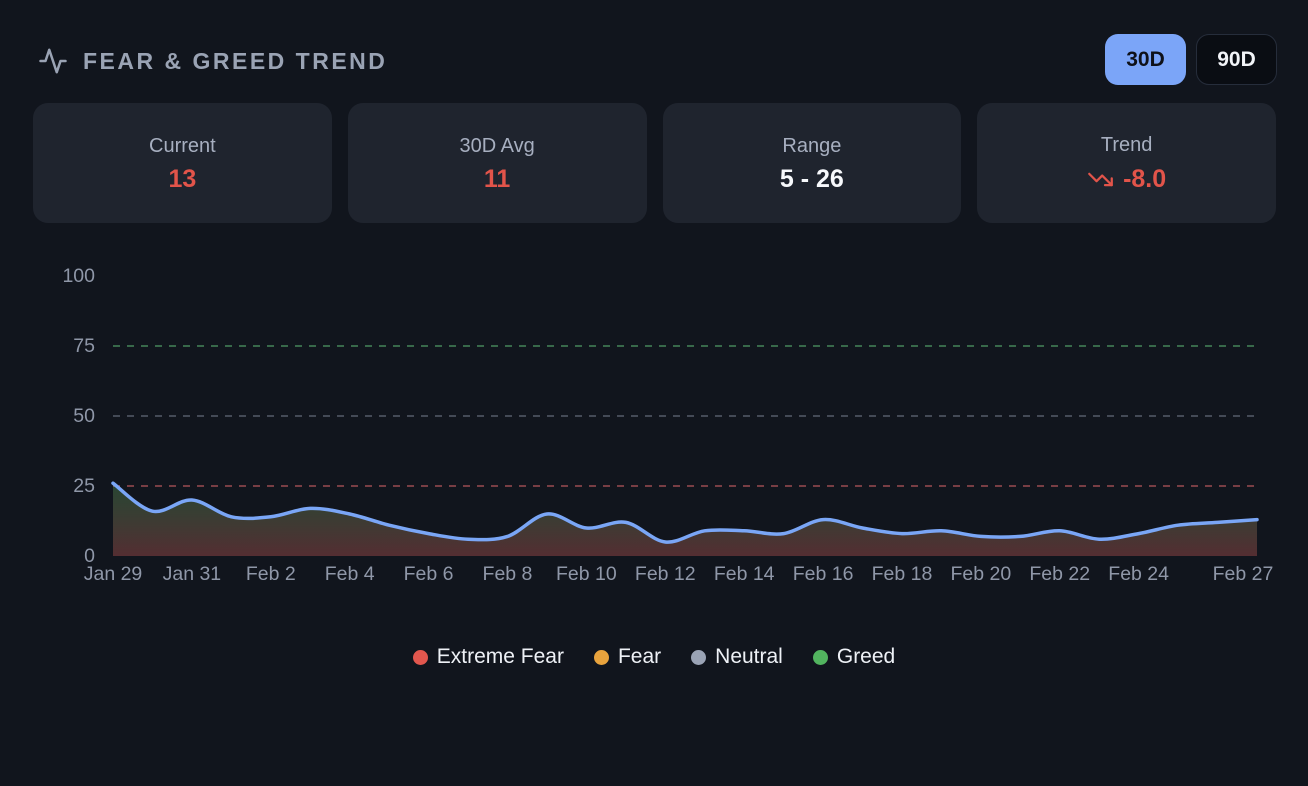 The width and height of the screenshot is (1308, 786). I want to click on series-area-fill, so click(685, 519).